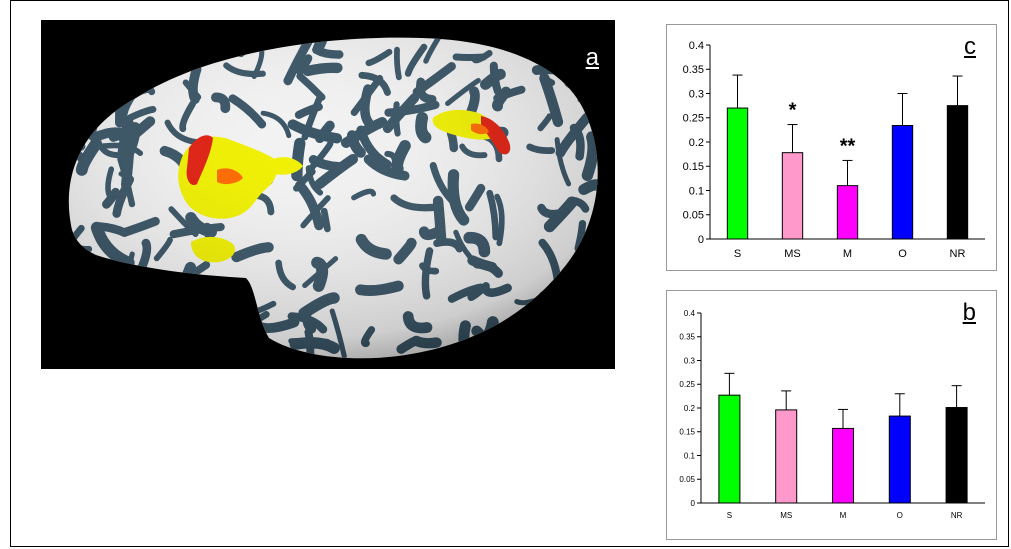 The image size is (1011, 549). I want to click on significance-marker: *, so click(793, 111).